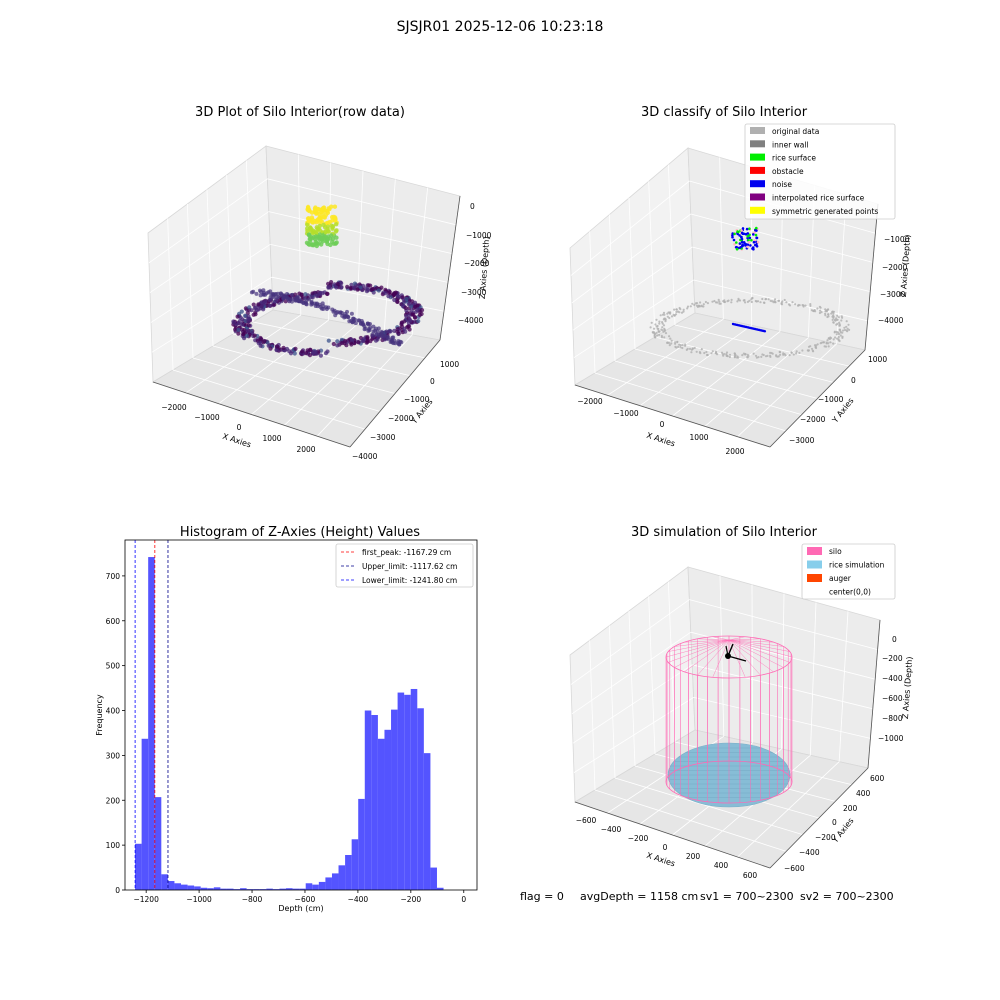 The image size is (1000, 1000). I want to click on raw-ytick: −1000, so click(417, 399).